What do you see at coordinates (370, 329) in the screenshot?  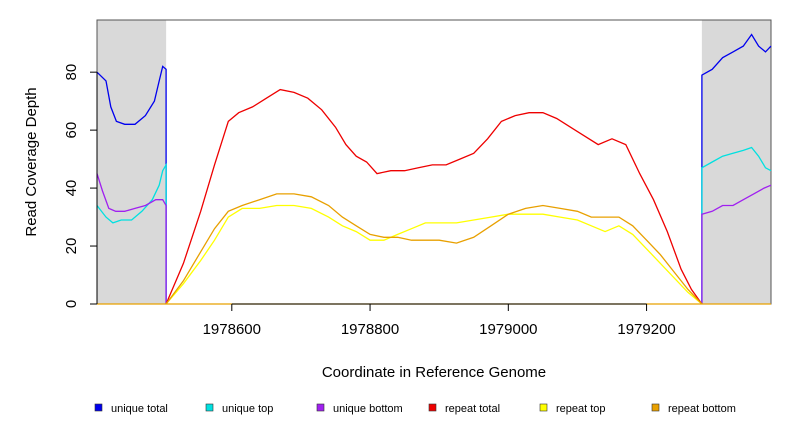 I see `x-tick-label: 1978800` at bounding box center [370, 329].